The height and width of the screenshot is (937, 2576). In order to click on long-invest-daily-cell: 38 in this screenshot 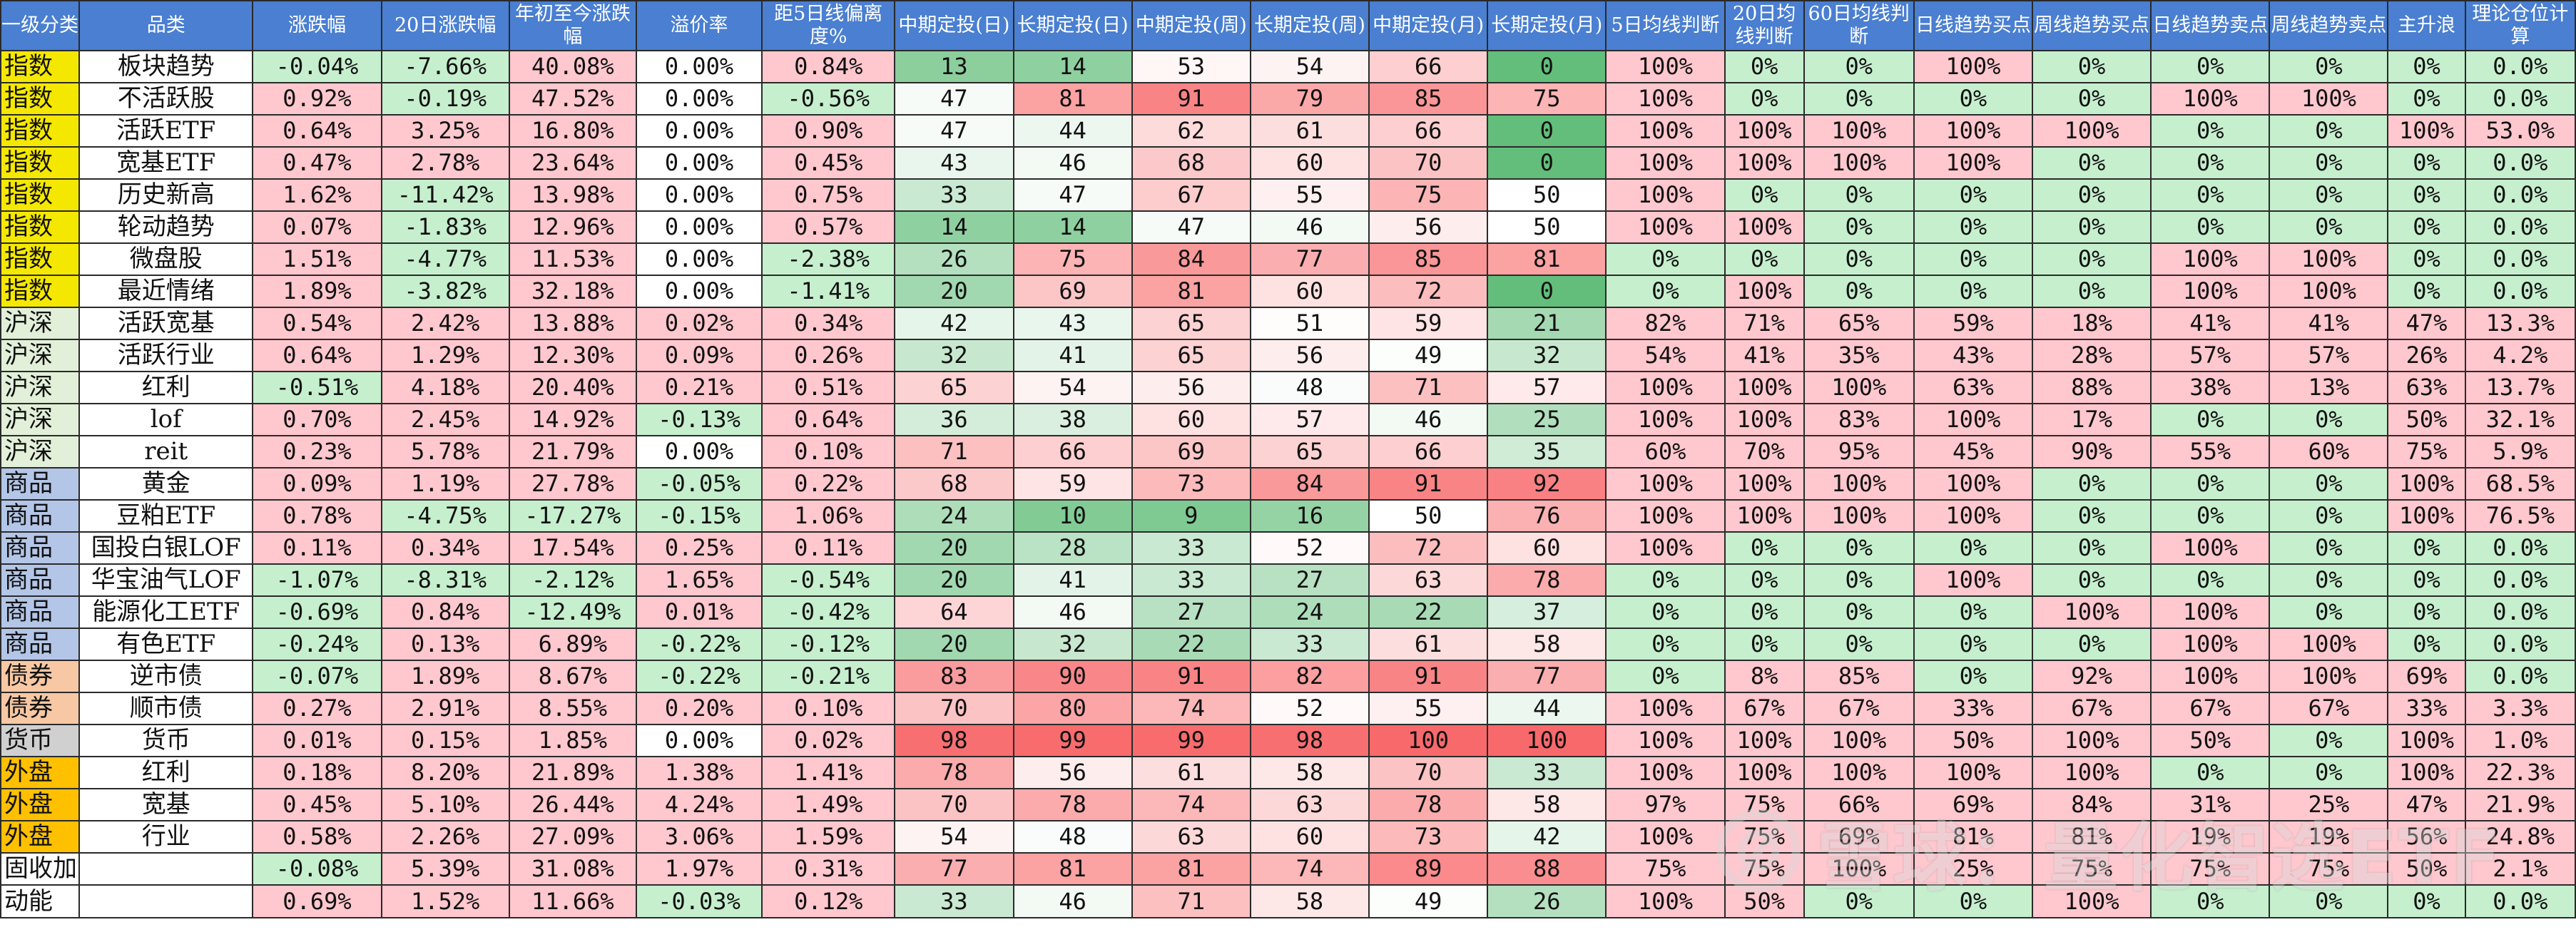, I will do `click(1072, 419)`.